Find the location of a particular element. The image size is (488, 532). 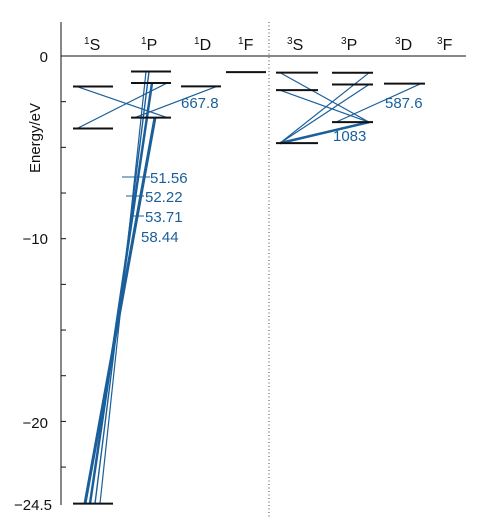

wavelength-label-667-8: 667.8 is located at coordinates (200, 103).